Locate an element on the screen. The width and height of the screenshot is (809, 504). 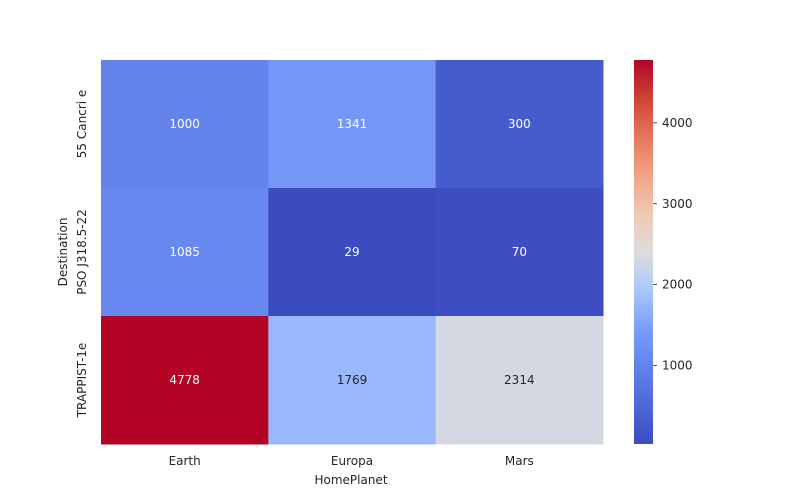
cell-value-label: 70 is located at coordinates (519, 252).